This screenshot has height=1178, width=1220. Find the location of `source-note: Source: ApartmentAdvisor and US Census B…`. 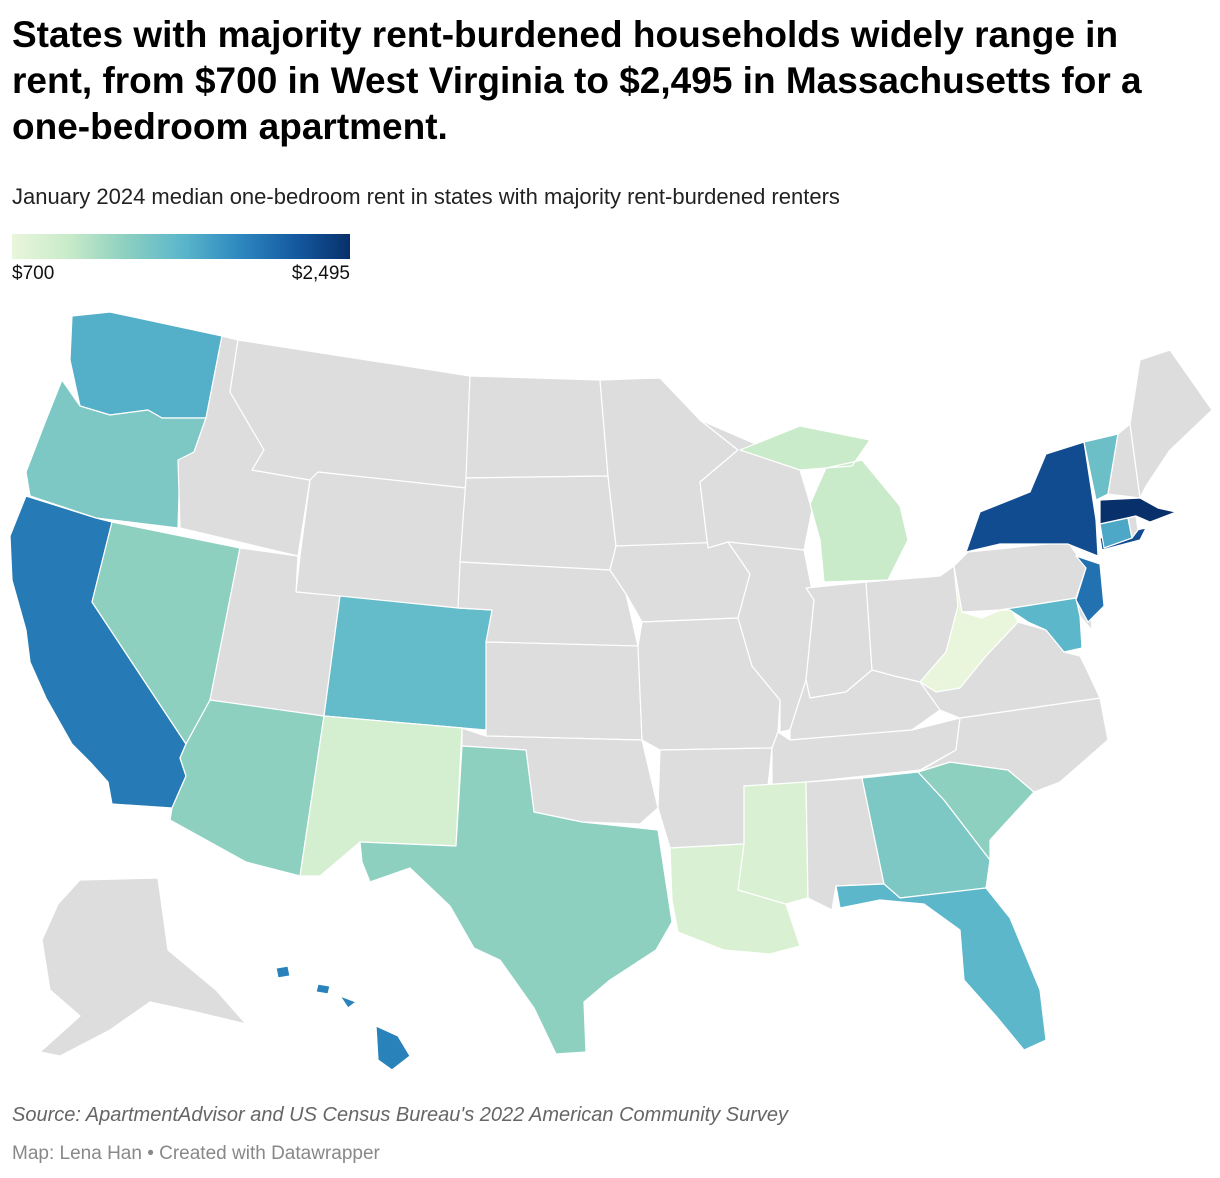

source-note: Source: ApartmentAdvisor and US Census B… is located at coordinates (400, 1115).